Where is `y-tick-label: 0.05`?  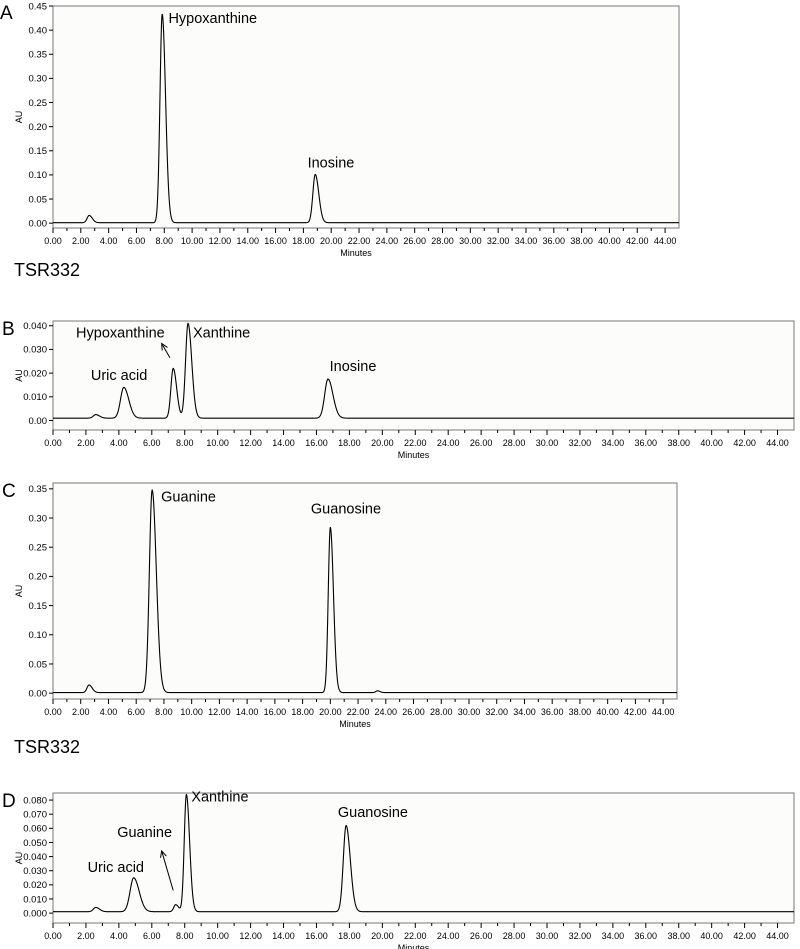 y-tick-label: 0.05 is located at coordinates (38, 664).